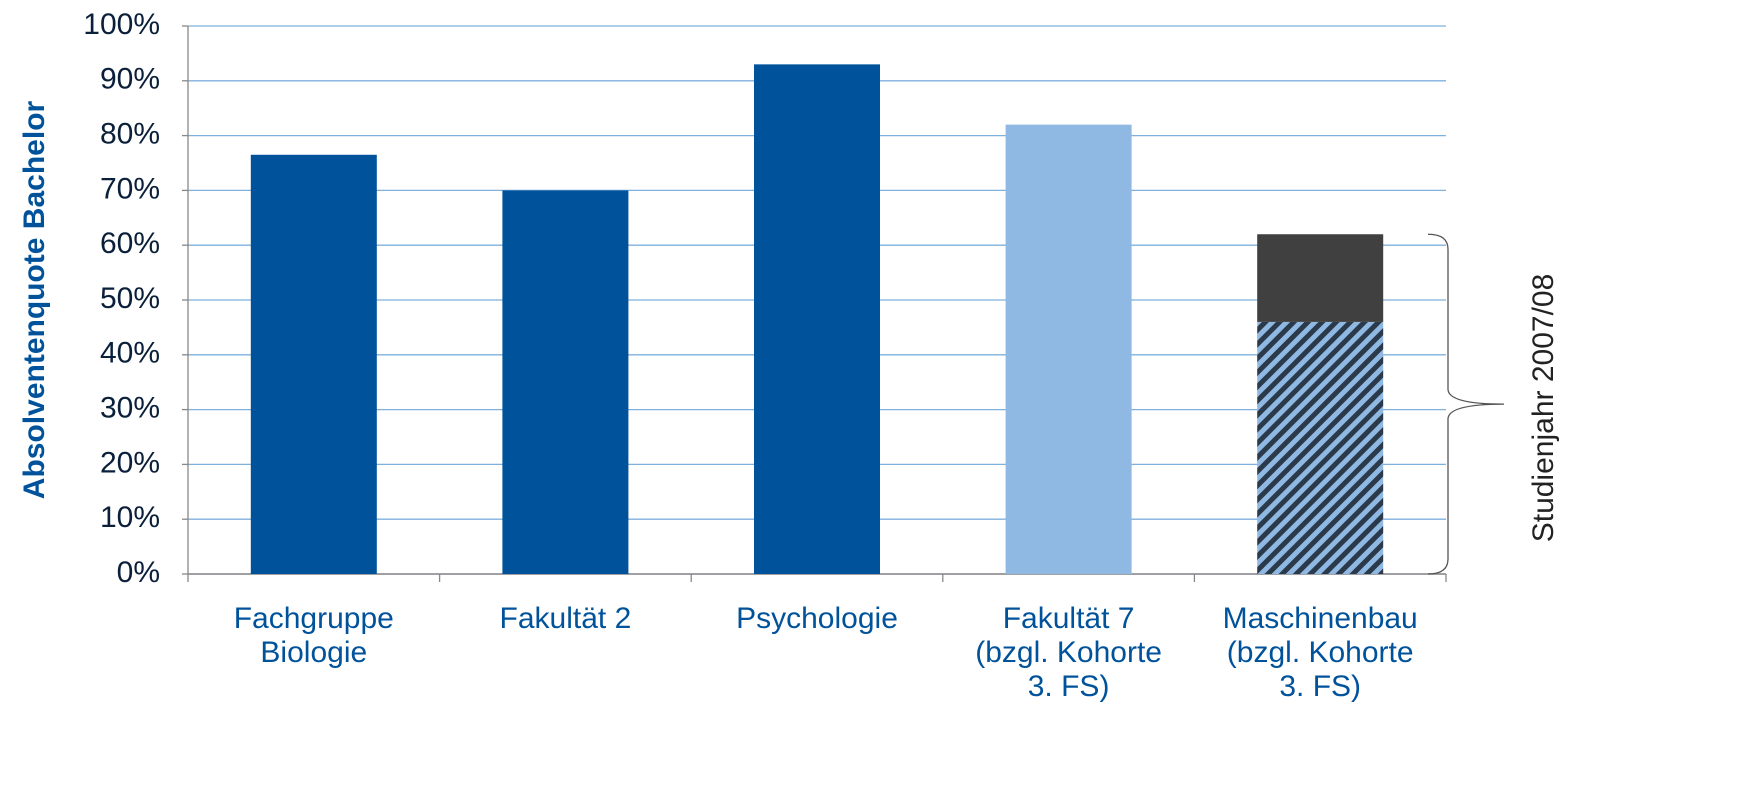 This screenshot has height=804, width=1737. What do you see at coordinates (34, 299) in the screenshot?
I see `y-axis-label: Absolventenquote Bachelor` at bounding box center [34, 299].